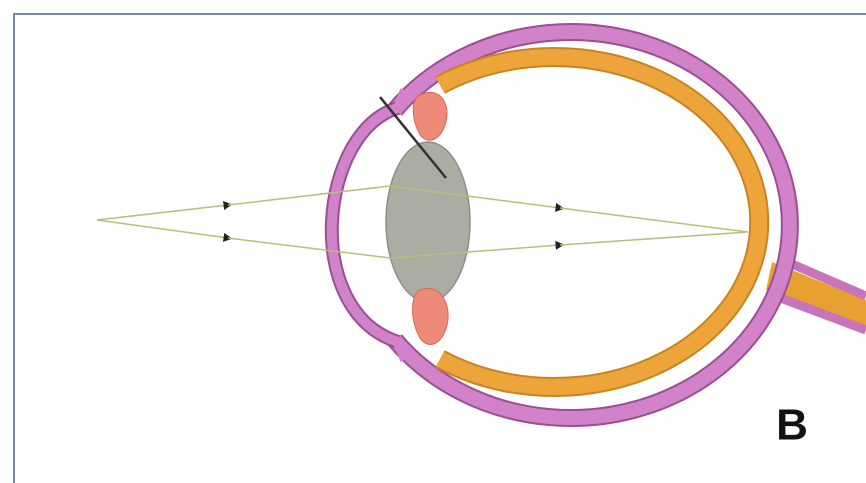 Image resolution: width=866 pixels, height=483 pixels. What do you see at coordinates (401, 225) in the screenshot?
I see `iris` at bounding box center [401, 225].